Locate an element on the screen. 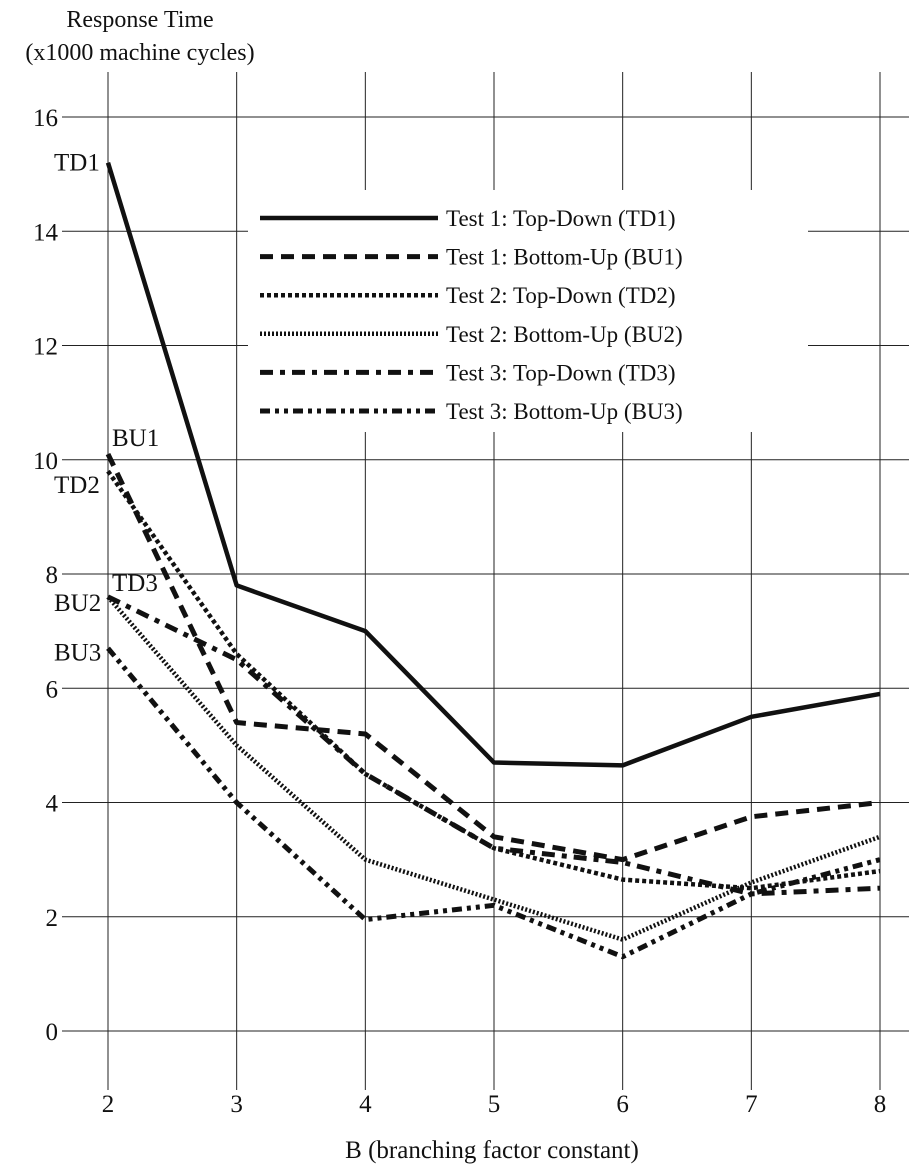 This screenshot has height=1174, width=909. x-tick-label-8: 8 is located at coordinates (880, 1104).